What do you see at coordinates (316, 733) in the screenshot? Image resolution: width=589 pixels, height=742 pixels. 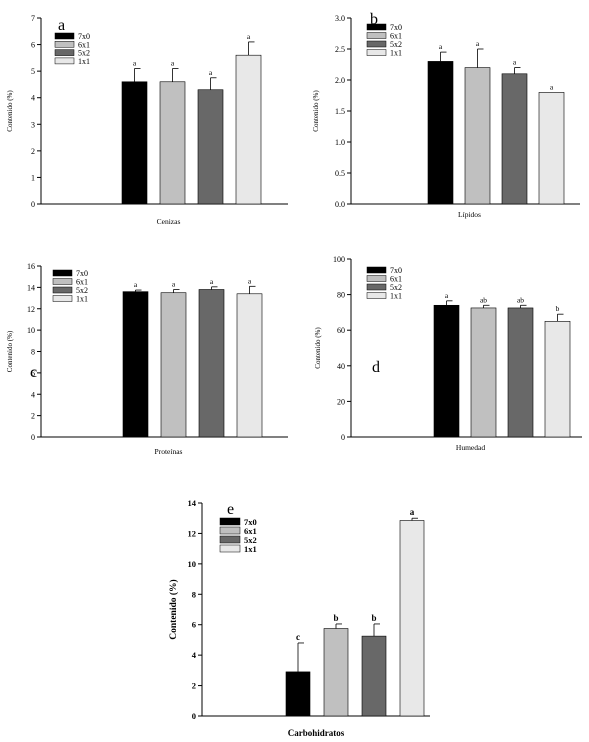 I see `x-axis-label: Carbohidratos` at bounding box center [316, 733].